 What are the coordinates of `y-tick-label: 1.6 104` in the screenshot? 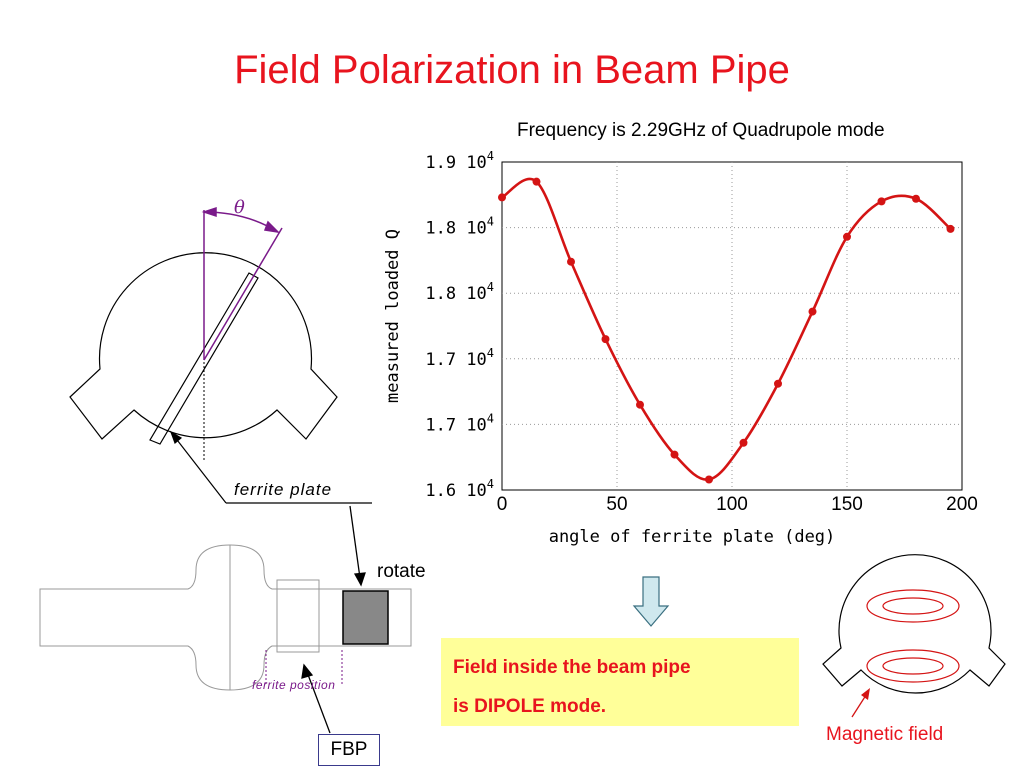 It's located at (459, 489).